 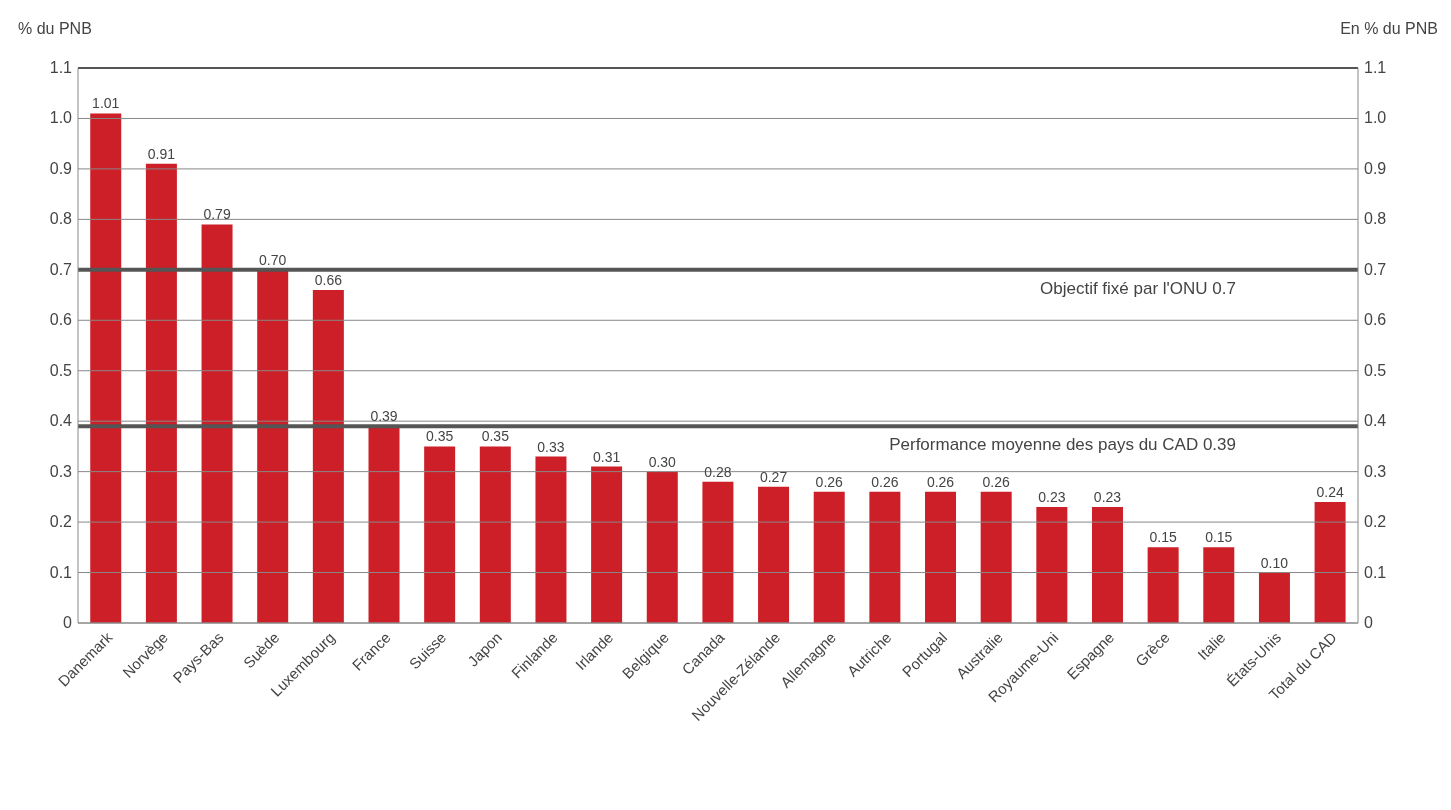 I want to click on data-label: 0.66, so click(x=328, y=280).